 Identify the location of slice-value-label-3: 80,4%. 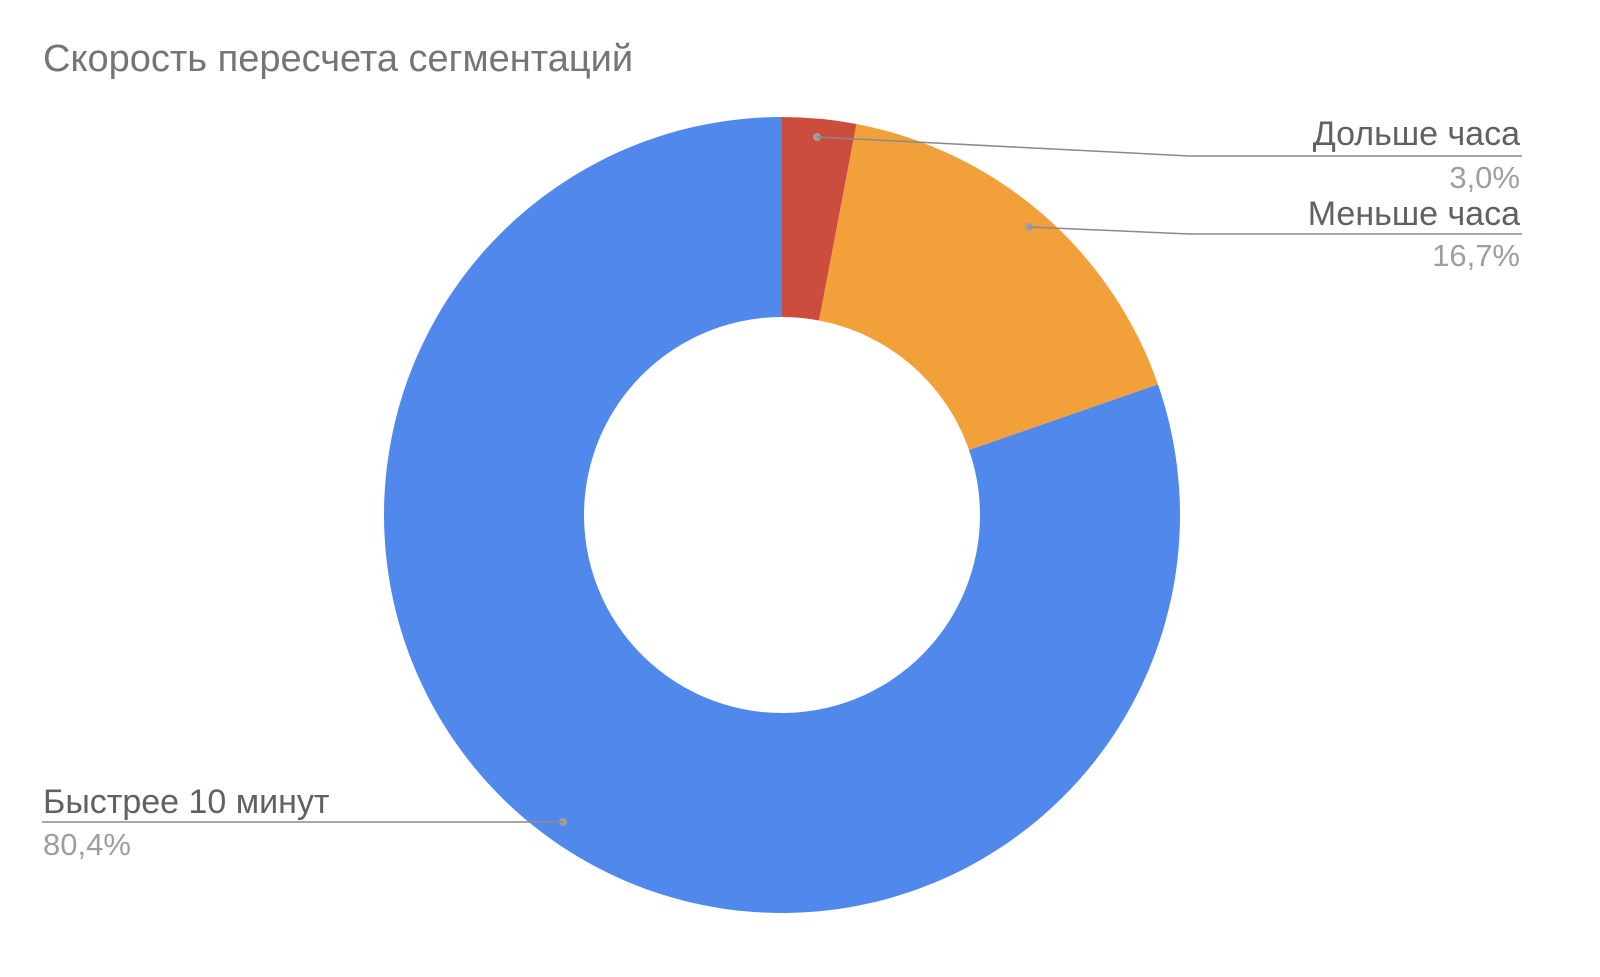
(87, 844).